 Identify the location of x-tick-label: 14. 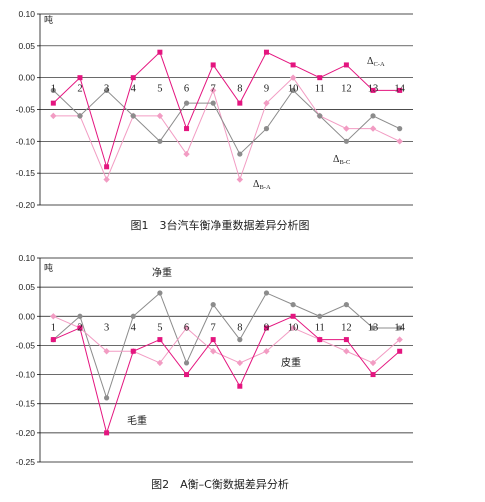
(399, 327).